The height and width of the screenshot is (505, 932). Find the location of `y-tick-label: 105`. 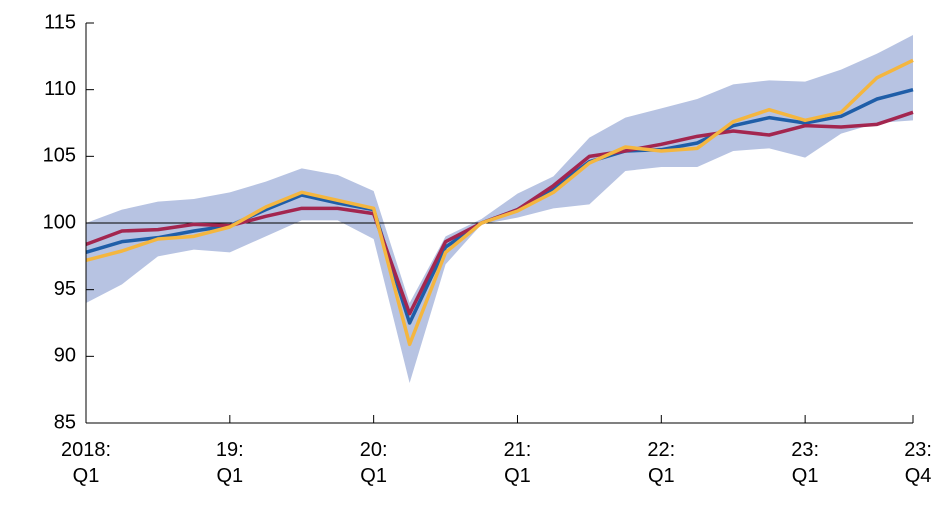

y-tick-label: 105 is located at coordinates (59, 156).